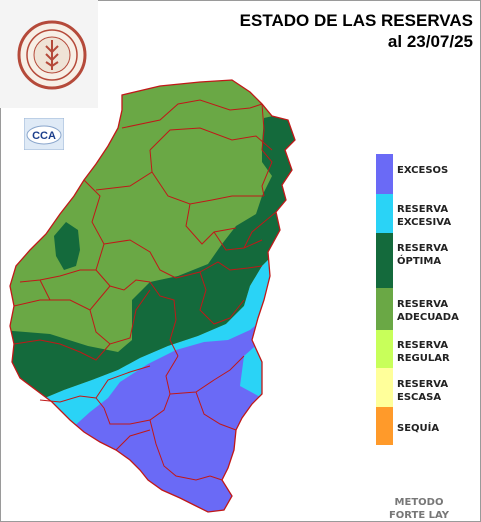 This screenshot has width=481, height=522. What do you see at coordinates (384, 174) in the screenshot?
I see `legend-swatch-excesos` at bounding box center [384, 174].